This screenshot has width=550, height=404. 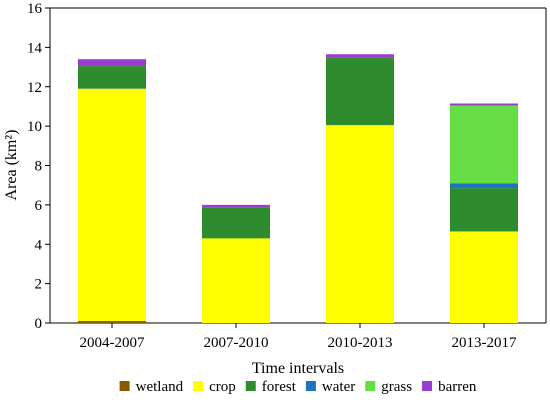 What do you see at coordinates (198, 386) in the screenshot?
I see `legend-swatch-crop` at bounding box center [198, 386].